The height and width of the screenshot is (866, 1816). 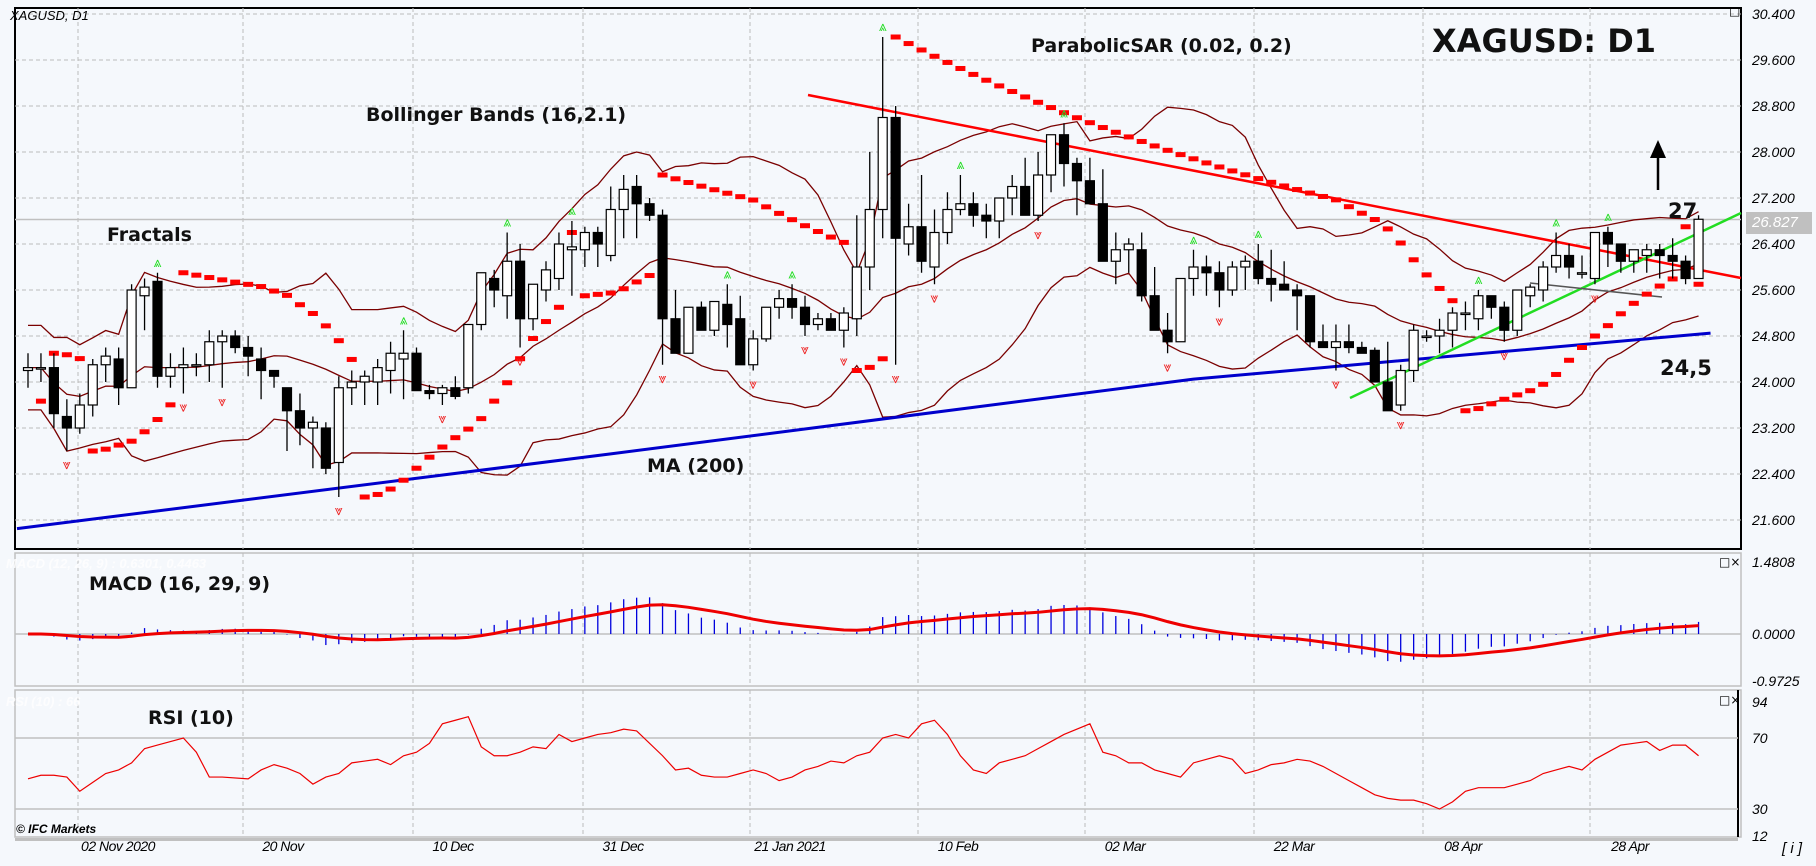 What do you see at coordinates (1730, 562) in the screenshot?
I see `macd-panel-controls: □×` at bounding box center [1730, 562].